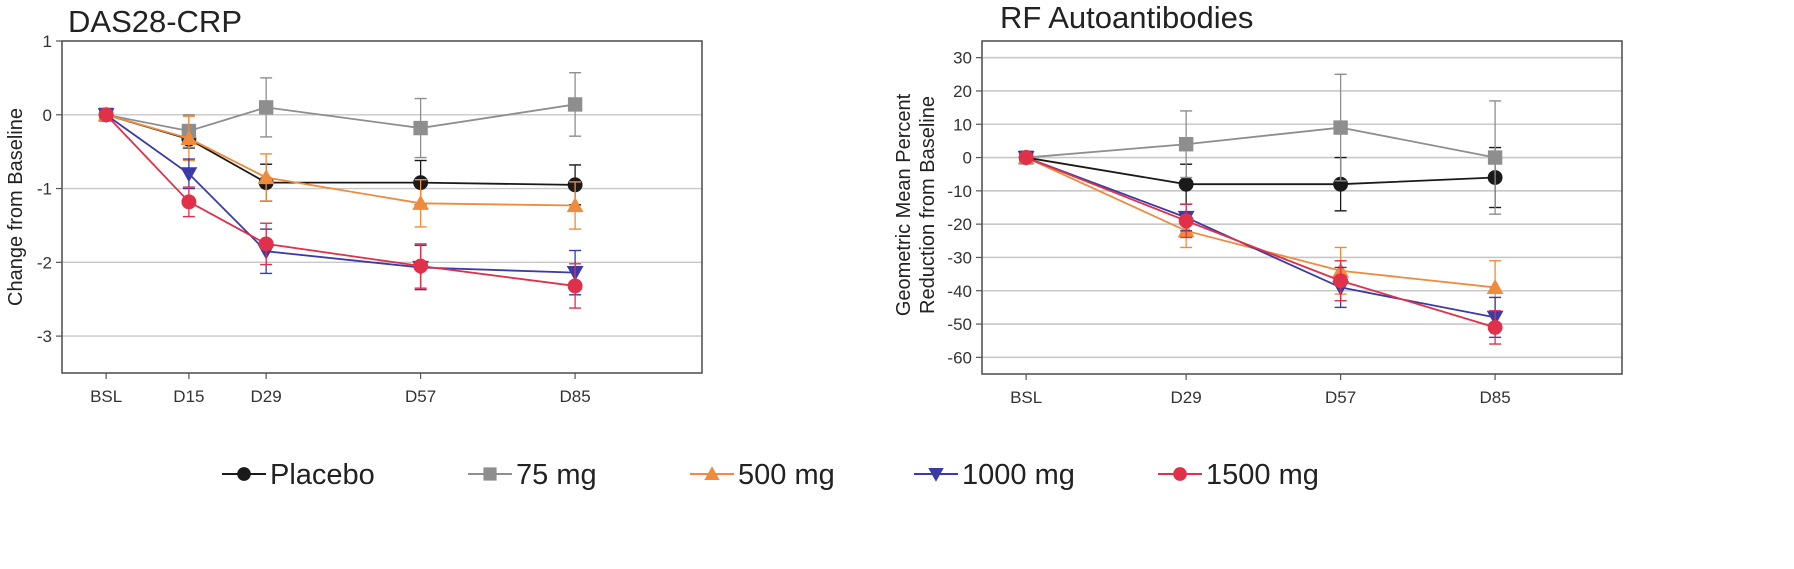 This screenshot has width=1794, height=569. What do you see at coordinates (959, 324) in the screenshot?
I see `y-tick-label: -50` at bounding box center [959, 324].